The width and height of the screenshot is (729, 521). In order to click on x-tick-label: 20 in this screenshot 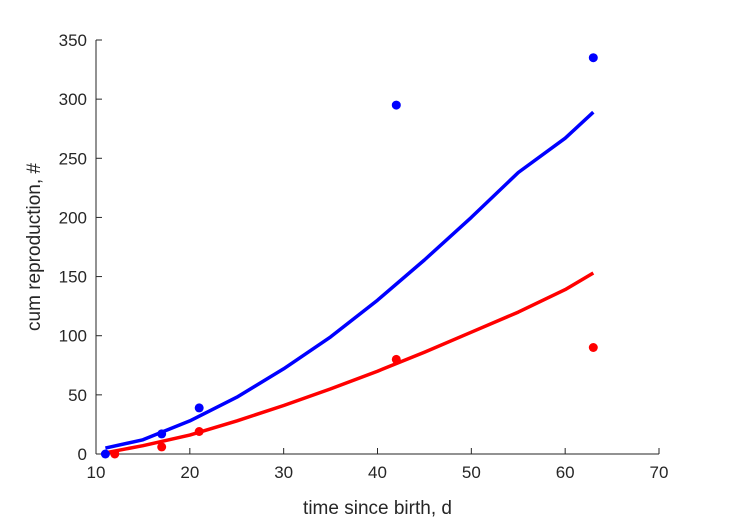, I will do `click(189, 472)`.